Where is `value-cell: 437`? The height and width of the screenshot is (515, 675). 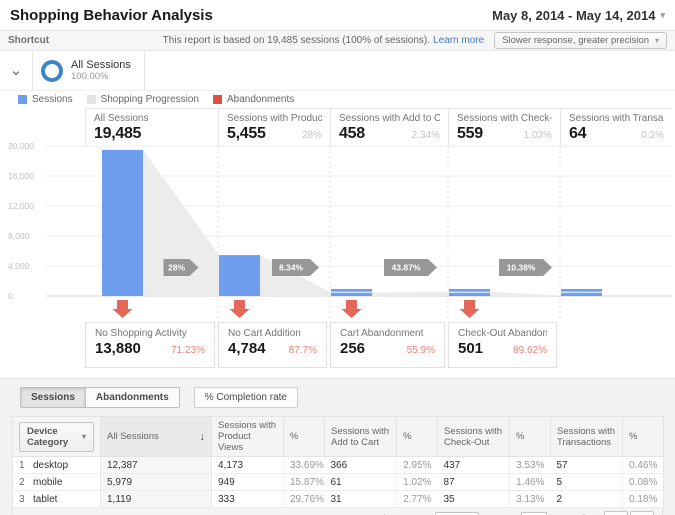 value-cell: 437 is located at coordinates (473, 465).